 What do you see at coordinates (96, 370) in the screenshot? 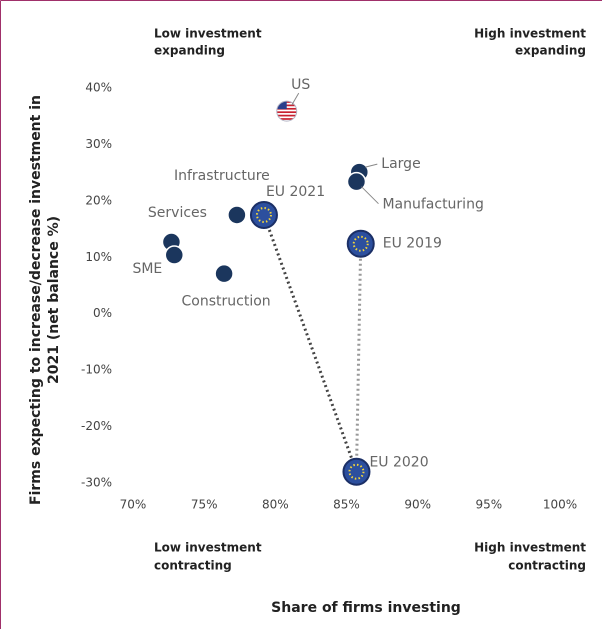
I see `y-tick-label: -10%` at bounding box center [96, 370].